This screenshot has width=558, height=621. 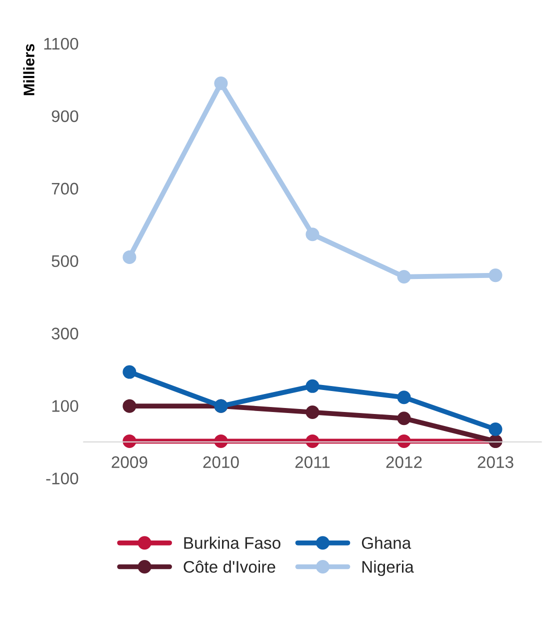 I want to click on x-tick-label: 2011, so click(x=312, y=462).